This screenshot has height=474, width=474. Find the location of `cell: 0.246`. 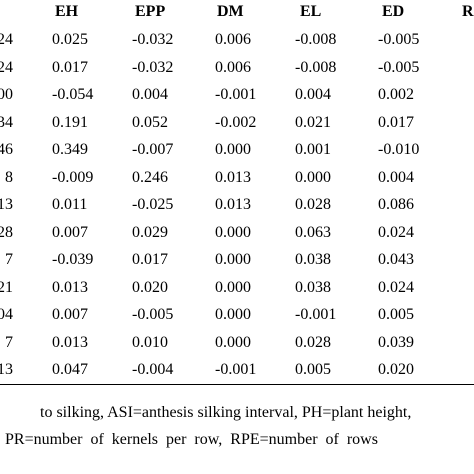

cell: 0.246 is located at coordinates (150, 177).